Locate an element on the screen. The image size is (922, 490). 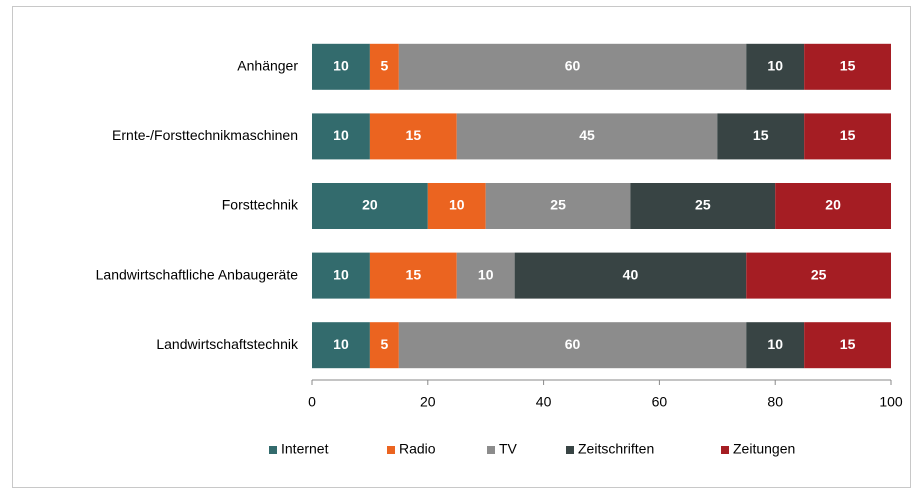
value-label: 40 is located at coordinates (631, 274).